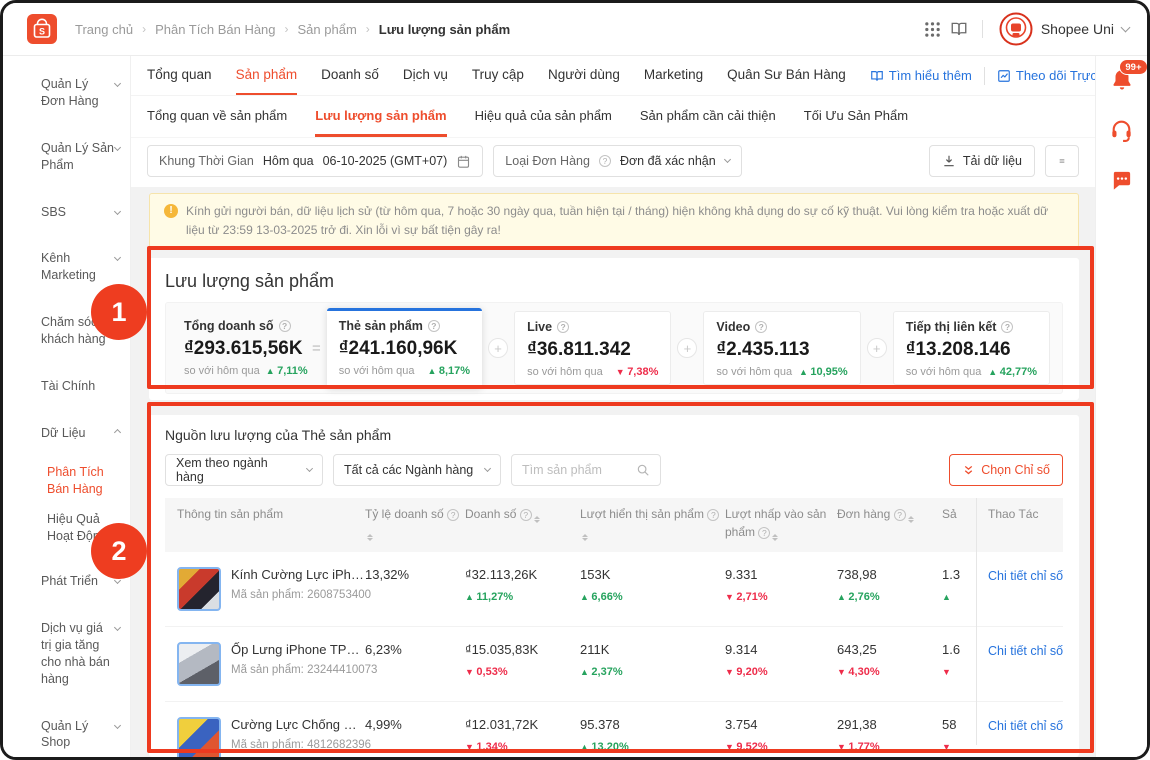 This screenshot has width=1150, height=760. What do you see at coordinates (417, 470) in the screenshot?
I see `category-select: Tất cả các Ngành hàng` at bounding box center [417, 470].